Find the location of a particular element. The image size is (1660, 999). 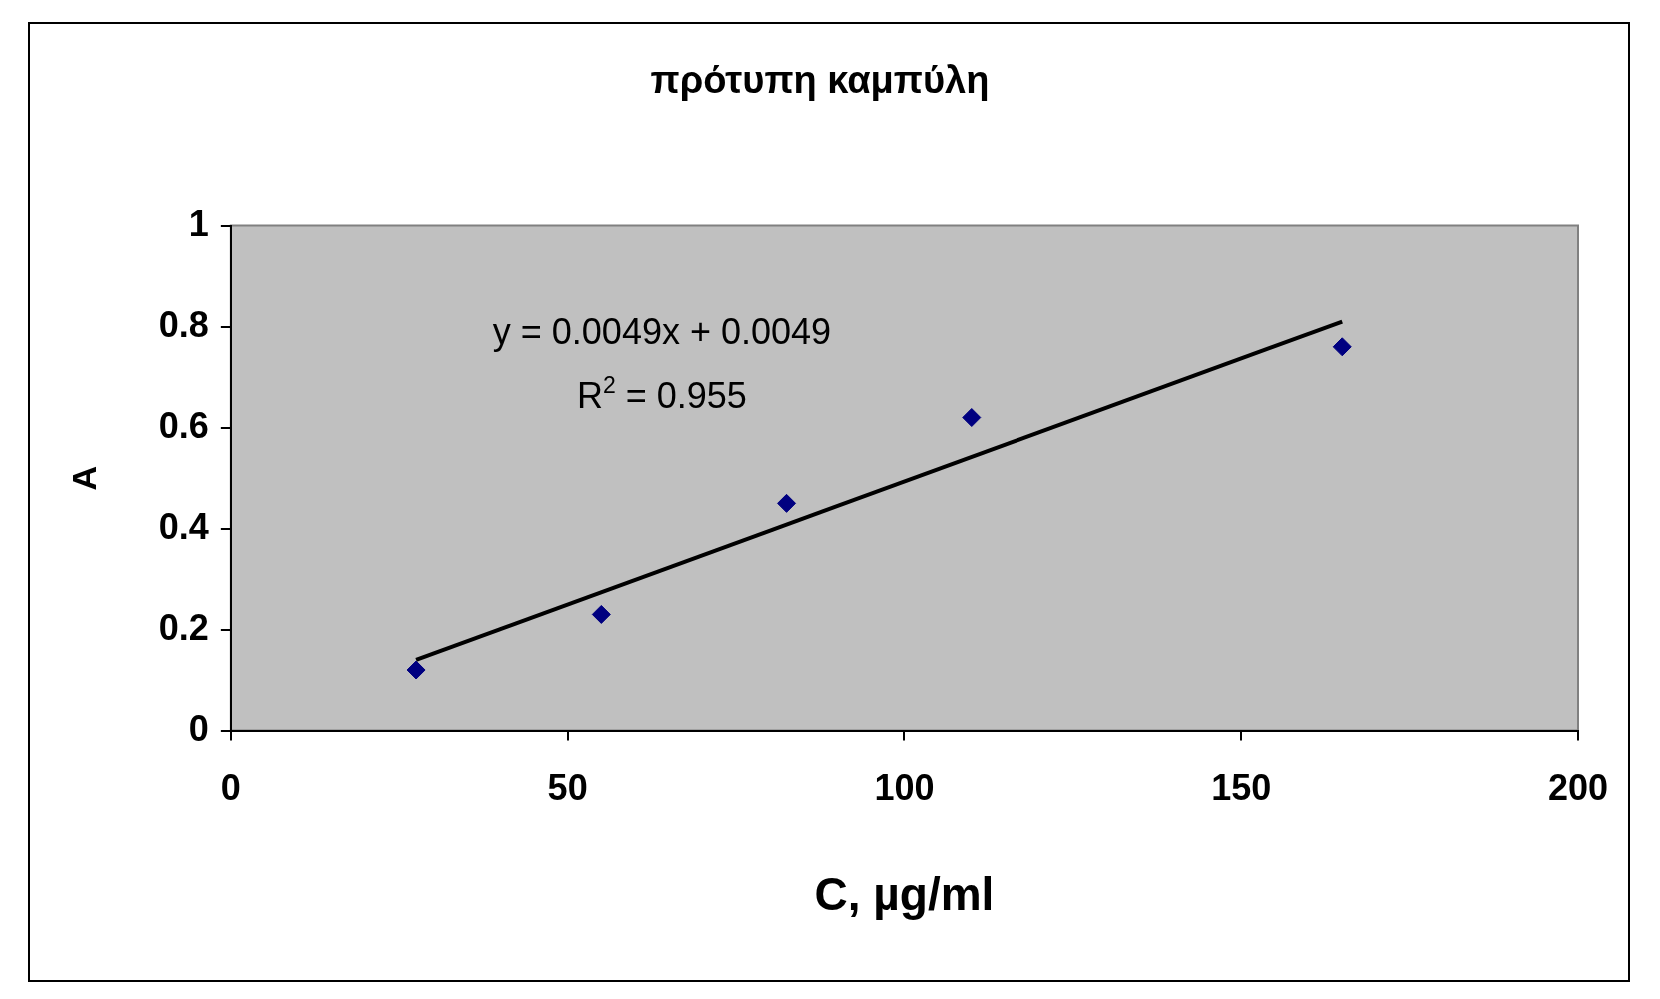

y-tick-label: 0.4 is located at coordinates (183, 526).